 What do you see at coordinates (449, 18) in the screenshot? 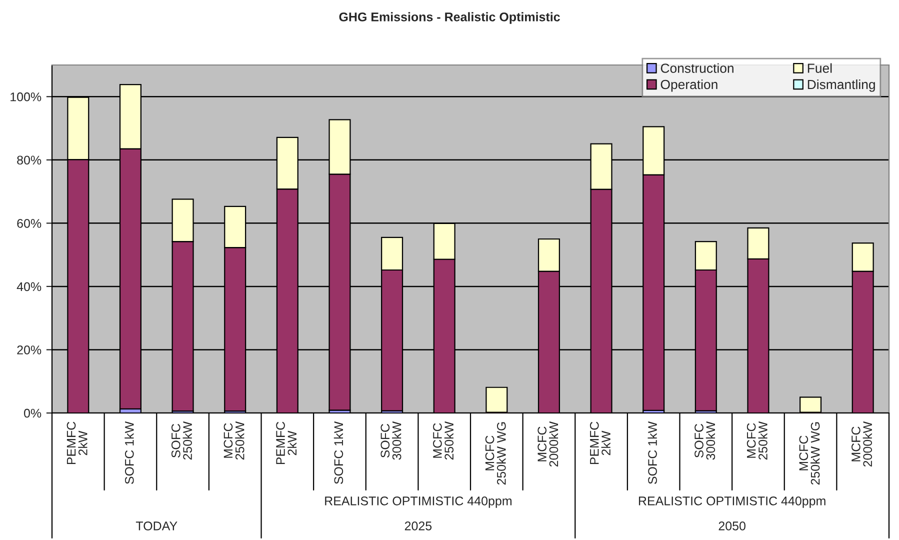
I see `chart-title: GHG Emissions - Realistic Optimistic` at bounding box center [449, 18].